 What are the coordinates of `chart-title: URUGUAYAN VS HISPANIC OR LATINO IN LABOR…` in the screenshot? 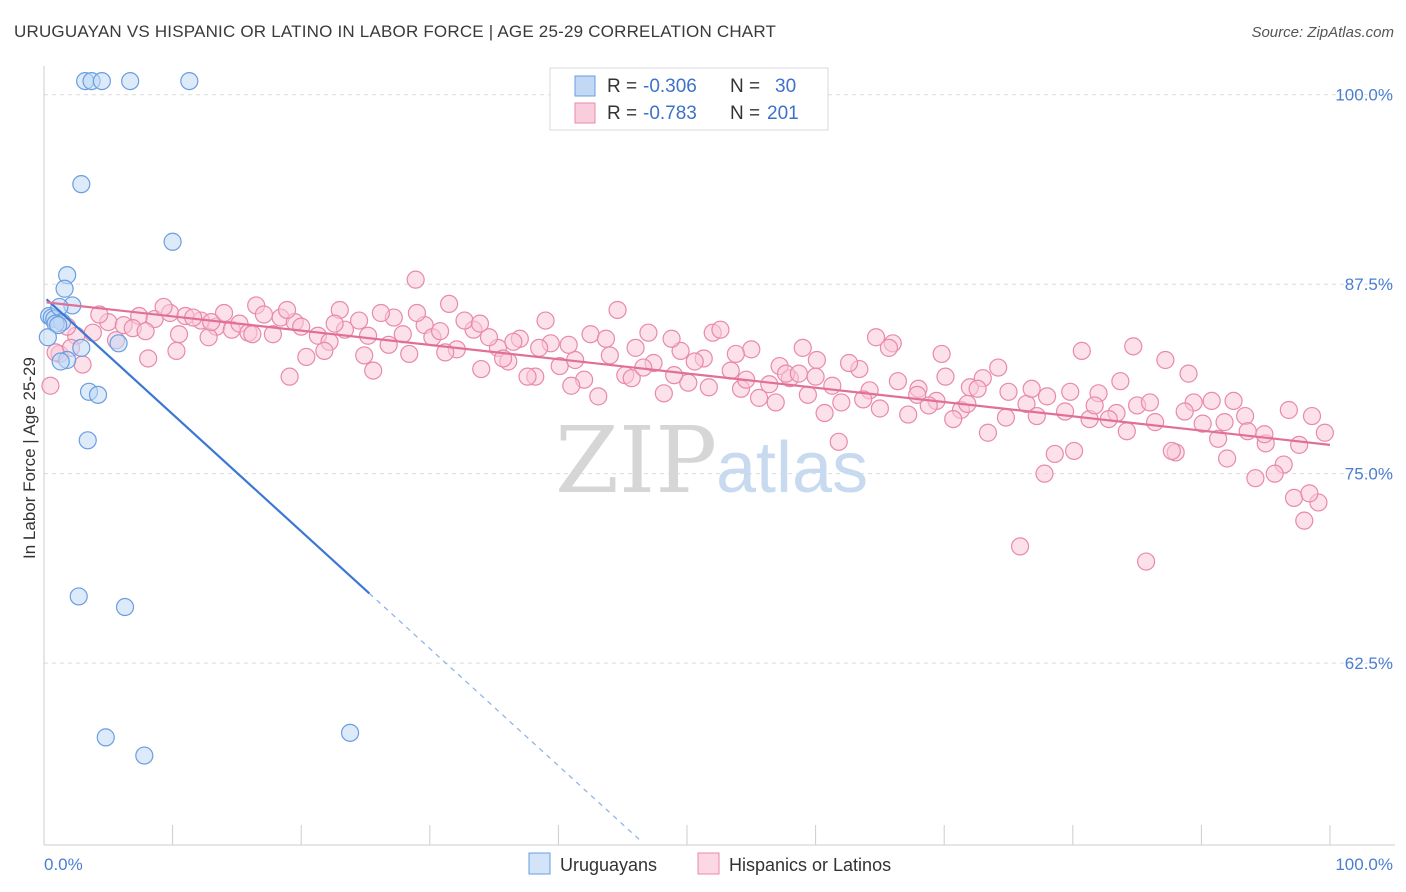 It's located at (395, 31).